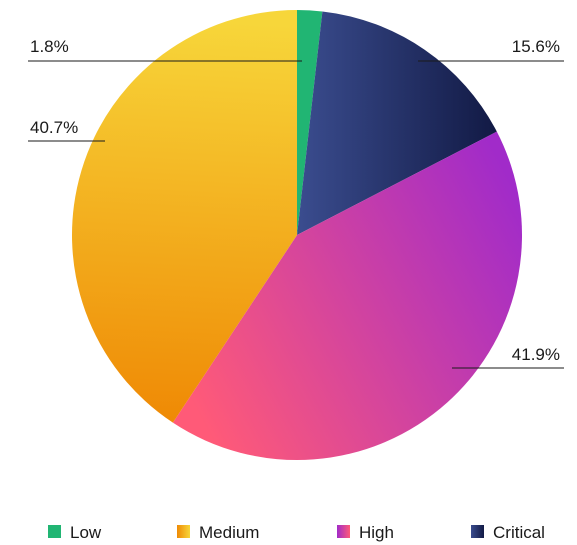 This screenshot has width=577, height=545. What do you see at coordinates (477, 531) in the screenshot?
I see `legend-swatch-critical` at bounding box center [477, 531].